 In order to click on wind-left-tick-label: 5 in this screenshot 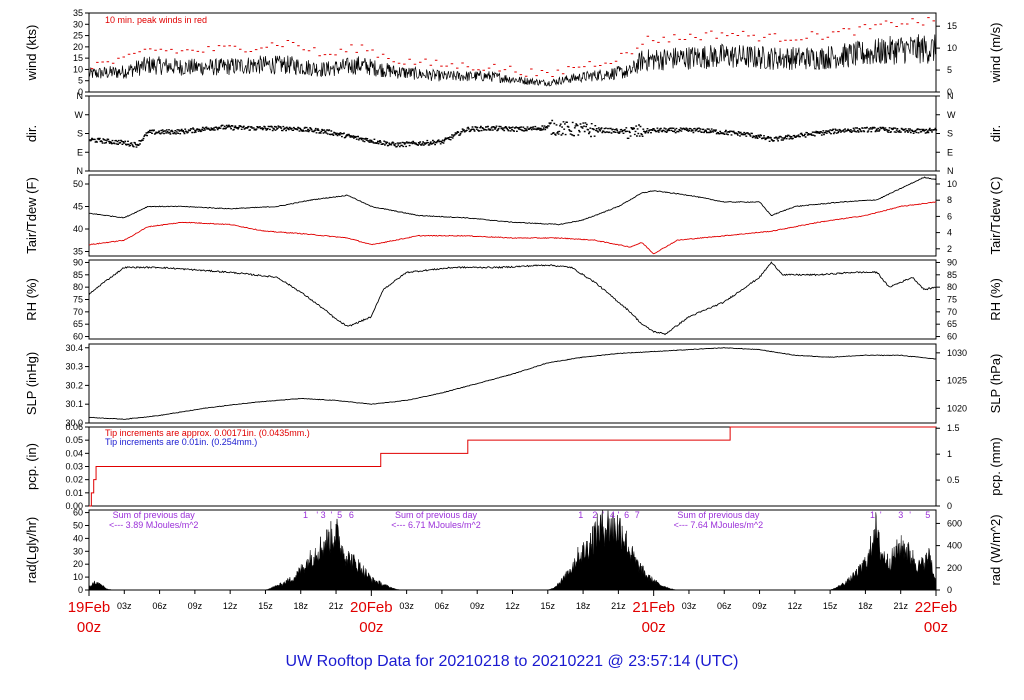, I will do `click(80, 81)`.